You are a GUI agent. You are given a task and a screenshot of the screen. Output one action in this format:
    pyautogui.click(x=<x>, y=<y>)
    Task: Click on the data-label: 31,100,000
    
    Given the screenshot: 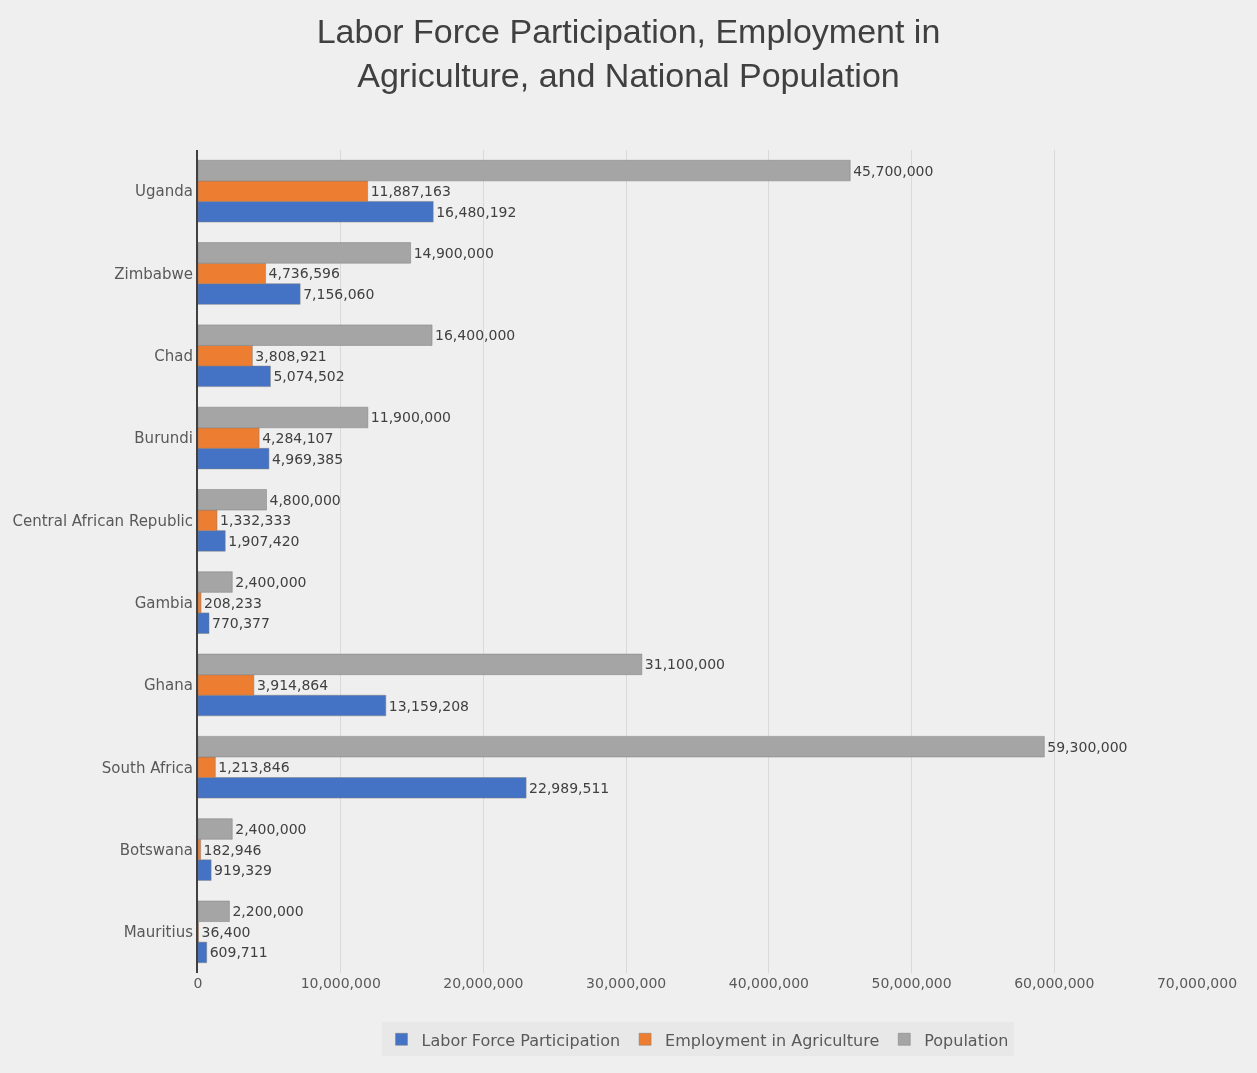 What is the action you would take?
    pyautogui.click(x=685, y=664)
    